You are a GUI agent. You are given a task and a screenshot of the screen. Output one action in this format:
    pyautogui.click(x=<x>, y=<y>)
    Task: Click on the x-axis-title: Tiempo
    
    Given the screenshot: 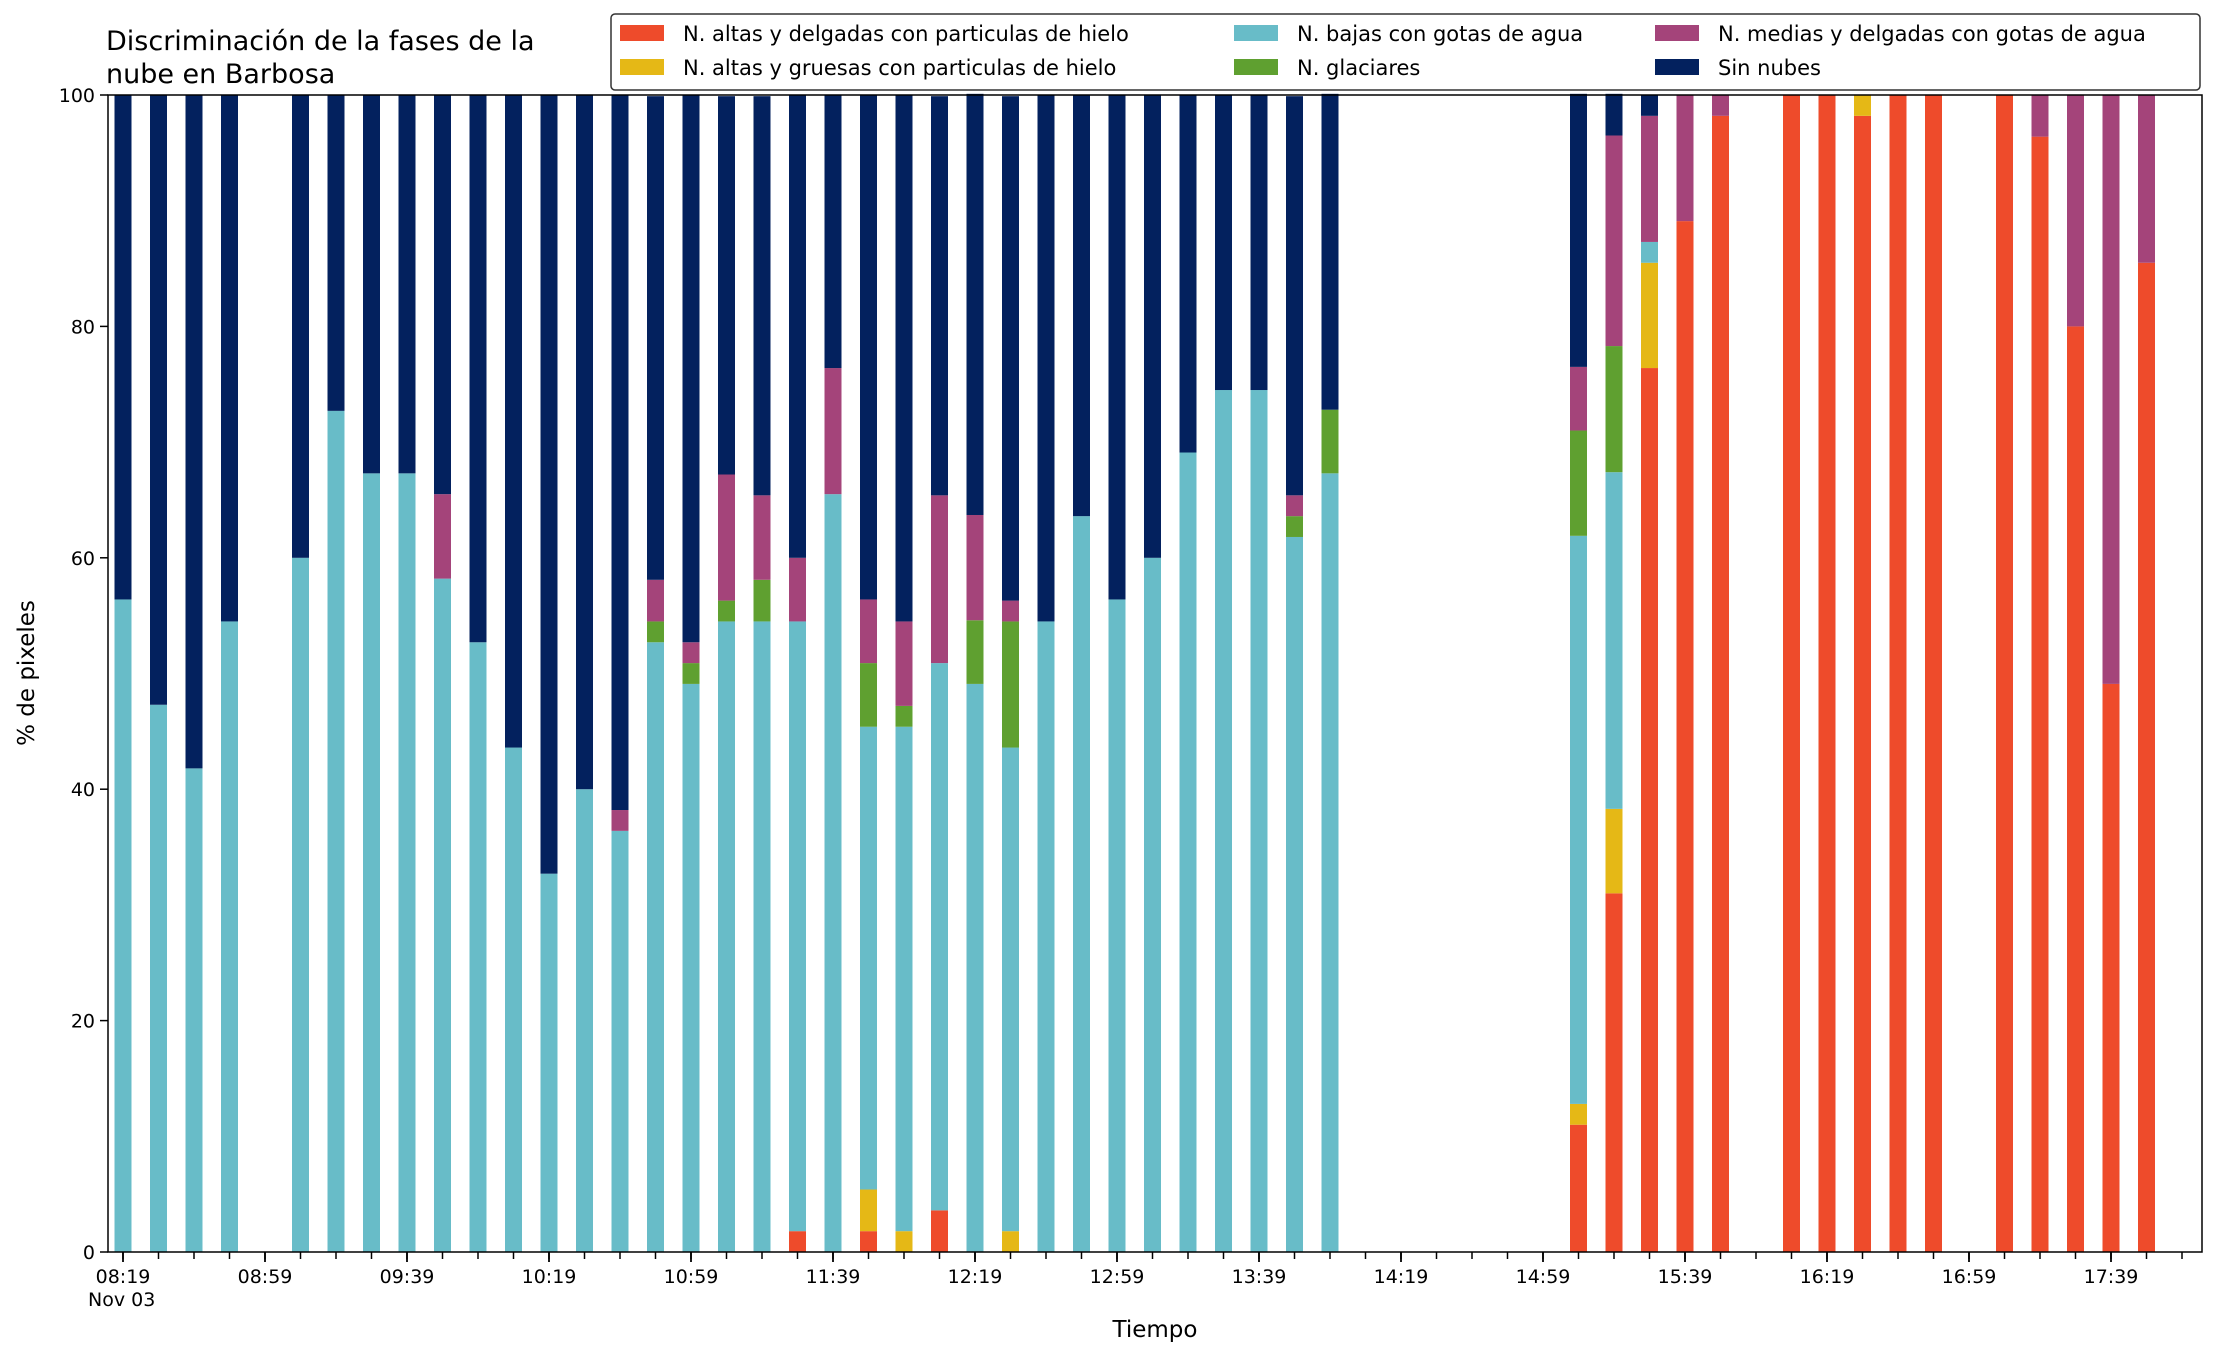 What is the action you would take?
    pyautogui.click(x=1155, y=1330)
    